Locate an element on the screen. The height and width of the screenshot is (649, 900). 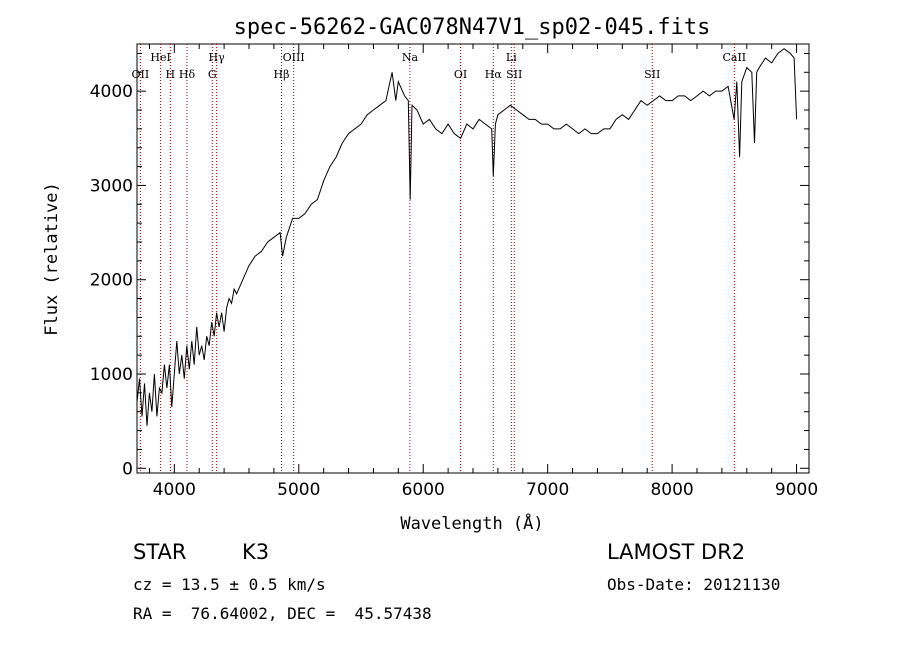
line-label-14: CaII is located at coordinates (734, 57).